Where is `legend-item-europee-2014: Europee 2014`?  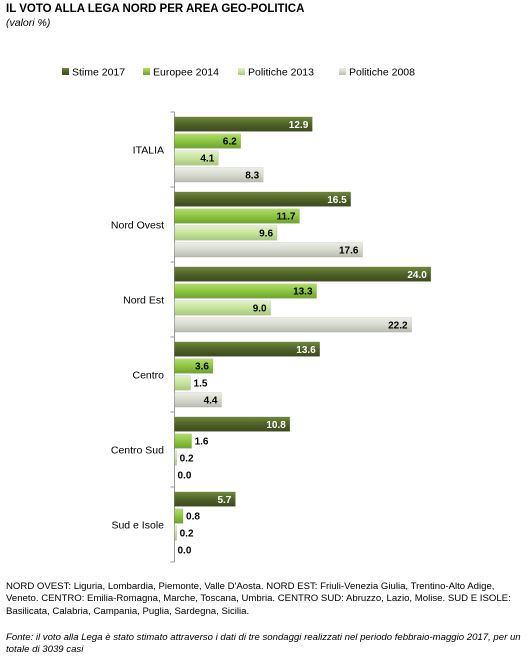
legend-item-europee-2014: Europee 2014 is located at coordinates (181, 73).